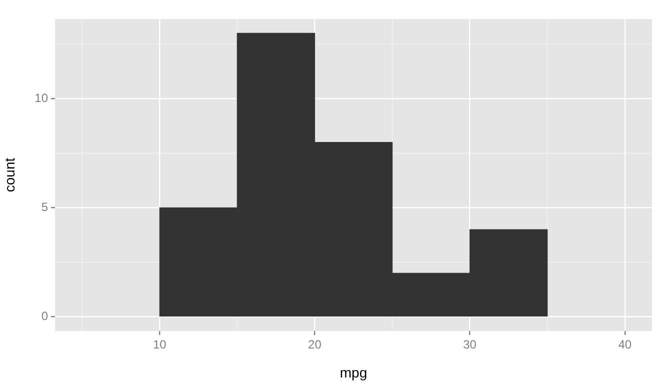 This screenshot has width=672, height=384. I want to click on x-tick-label: 10, so click(159, 345).